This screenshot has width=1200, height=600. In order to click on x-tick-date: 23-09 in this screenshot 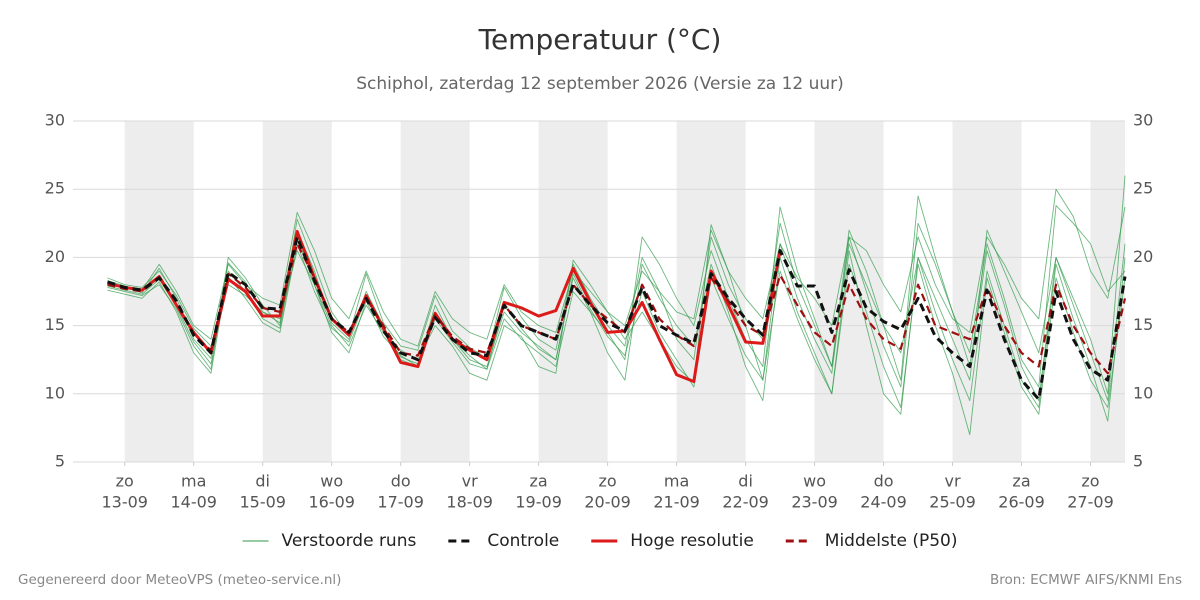, I will do `click(814, 502)`.